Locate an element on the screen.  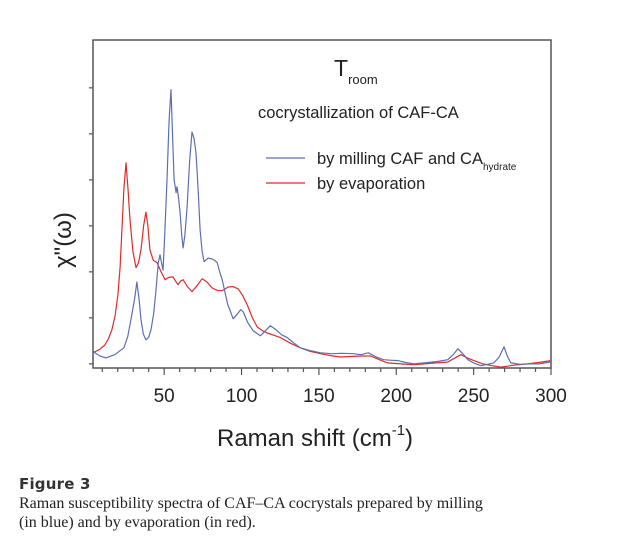
x-tick-label: 150 is located at coordinates (319, 396).